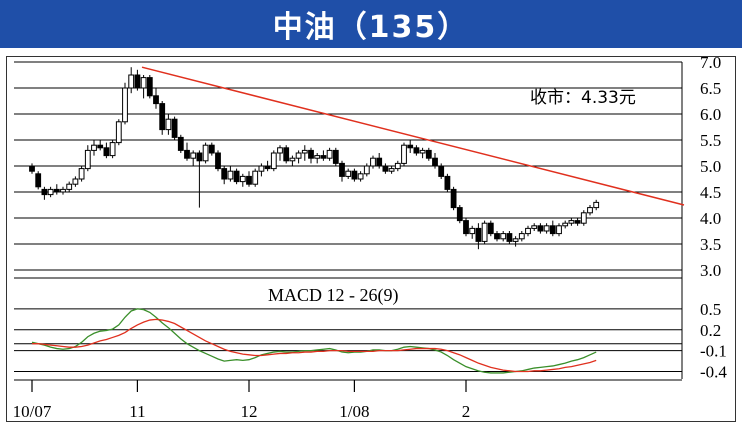 Image resolution: width=742 pixels, height=426 pixels. What do you see at coordinates (710, 309) in the screenshot?
I see `macd-tick-label: 0.5` at bounding box center [710, 309].